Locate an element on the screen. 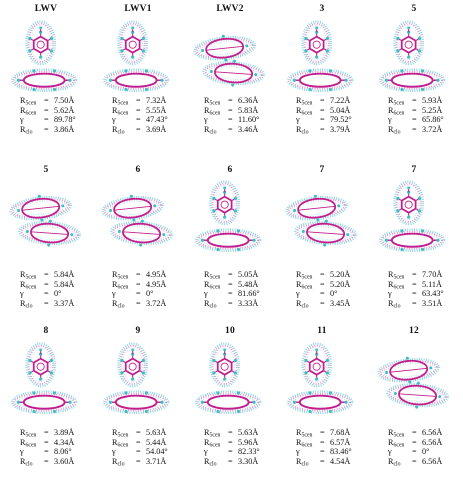  rclo-row: Rclo = 3.30Å is located at coordinates (232, 462).